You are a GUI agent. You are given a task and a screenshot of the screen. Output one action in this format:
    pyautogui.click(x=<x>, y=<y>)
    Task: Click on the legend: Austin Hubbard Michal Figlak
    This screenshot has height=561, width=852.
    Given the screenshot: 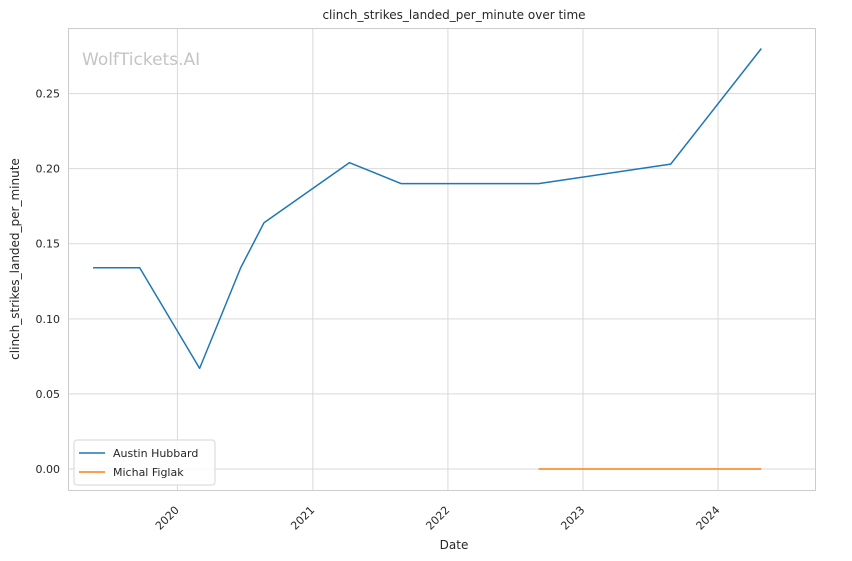 What is the action you would take?
    pyautogui.click(x=144, y=462)
    